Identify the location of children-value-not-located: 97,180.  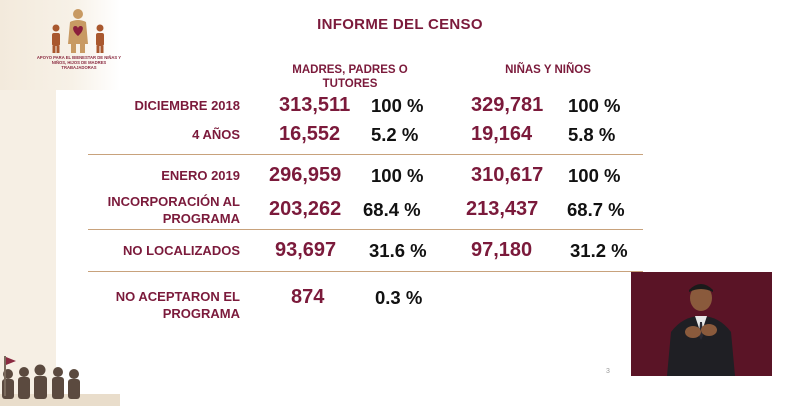
(502, 250).